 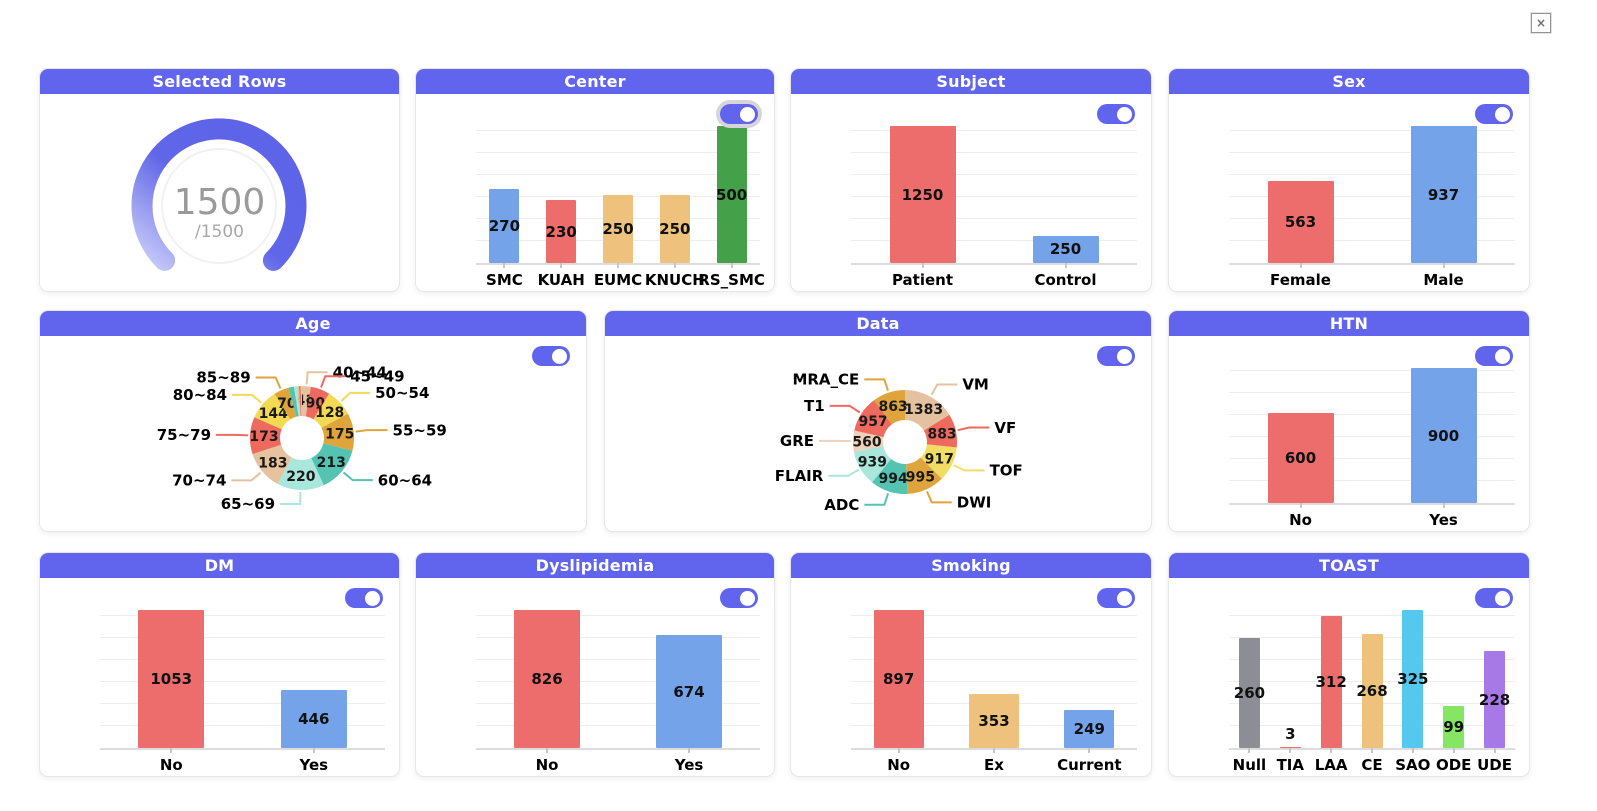 I want to click on category-label: Female, so click(x=1300, y=280).